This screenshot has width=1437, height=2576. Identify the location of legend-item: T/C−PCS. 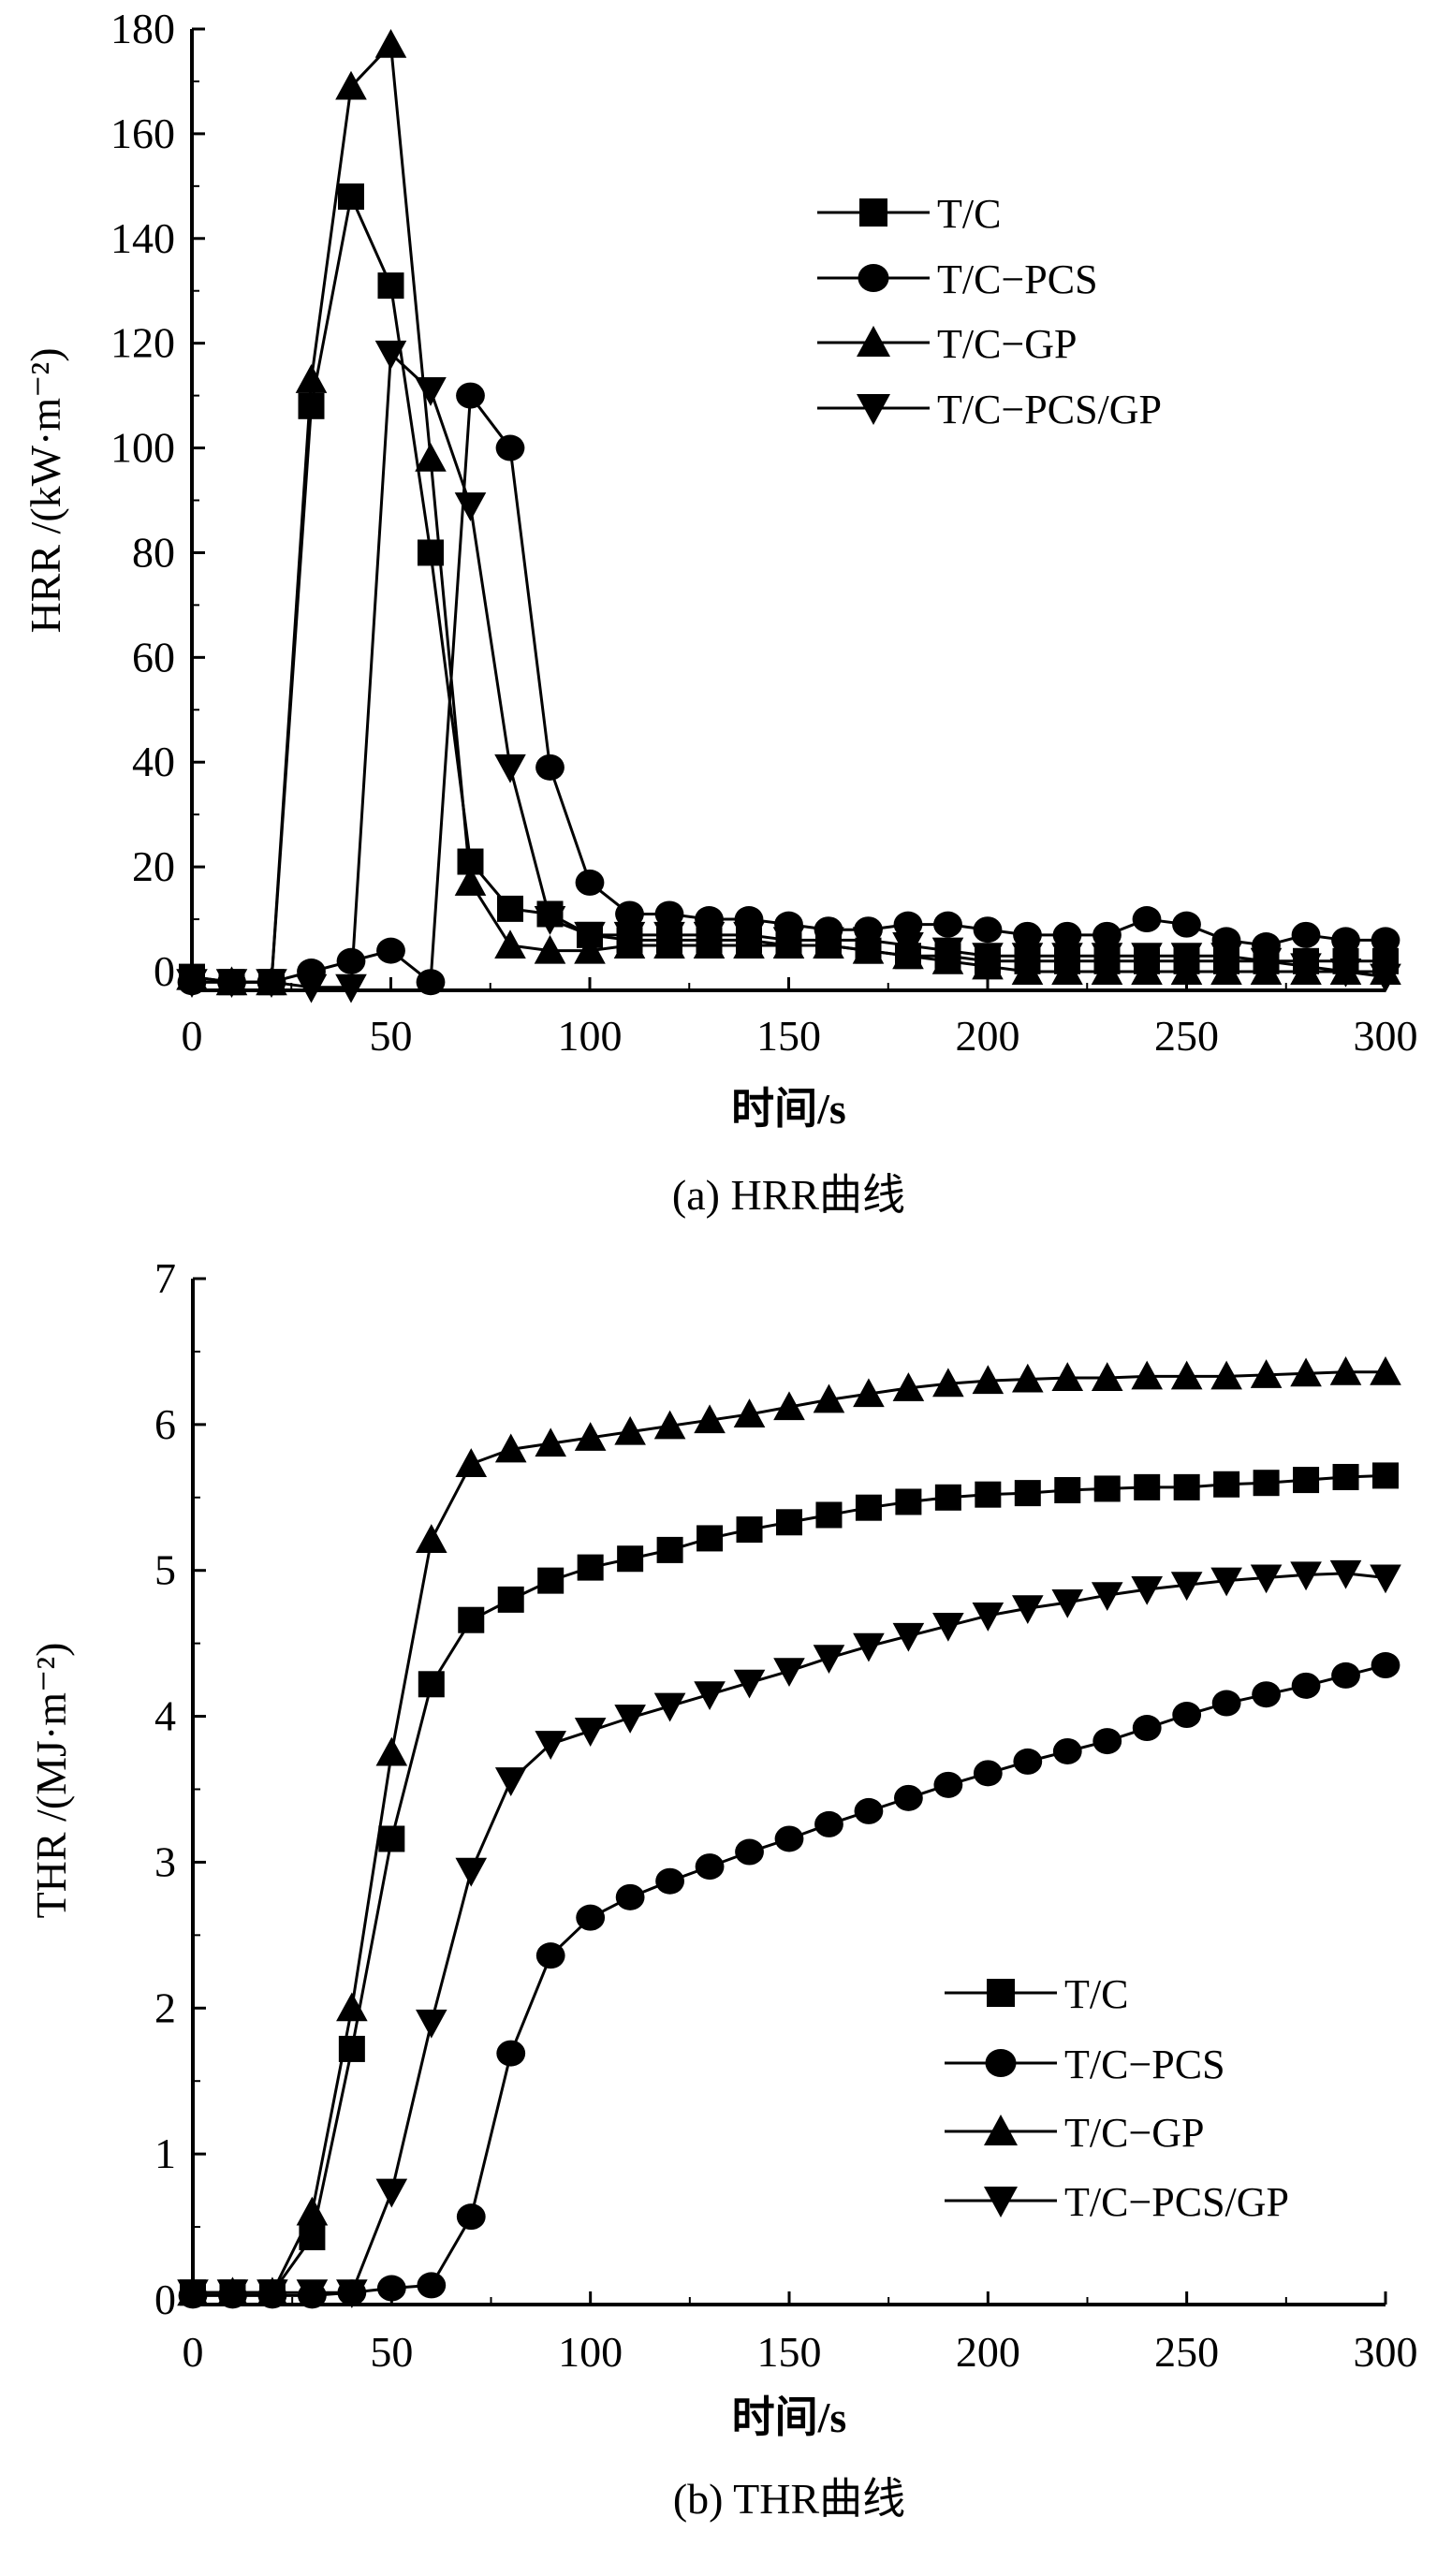
(1085, 2064).